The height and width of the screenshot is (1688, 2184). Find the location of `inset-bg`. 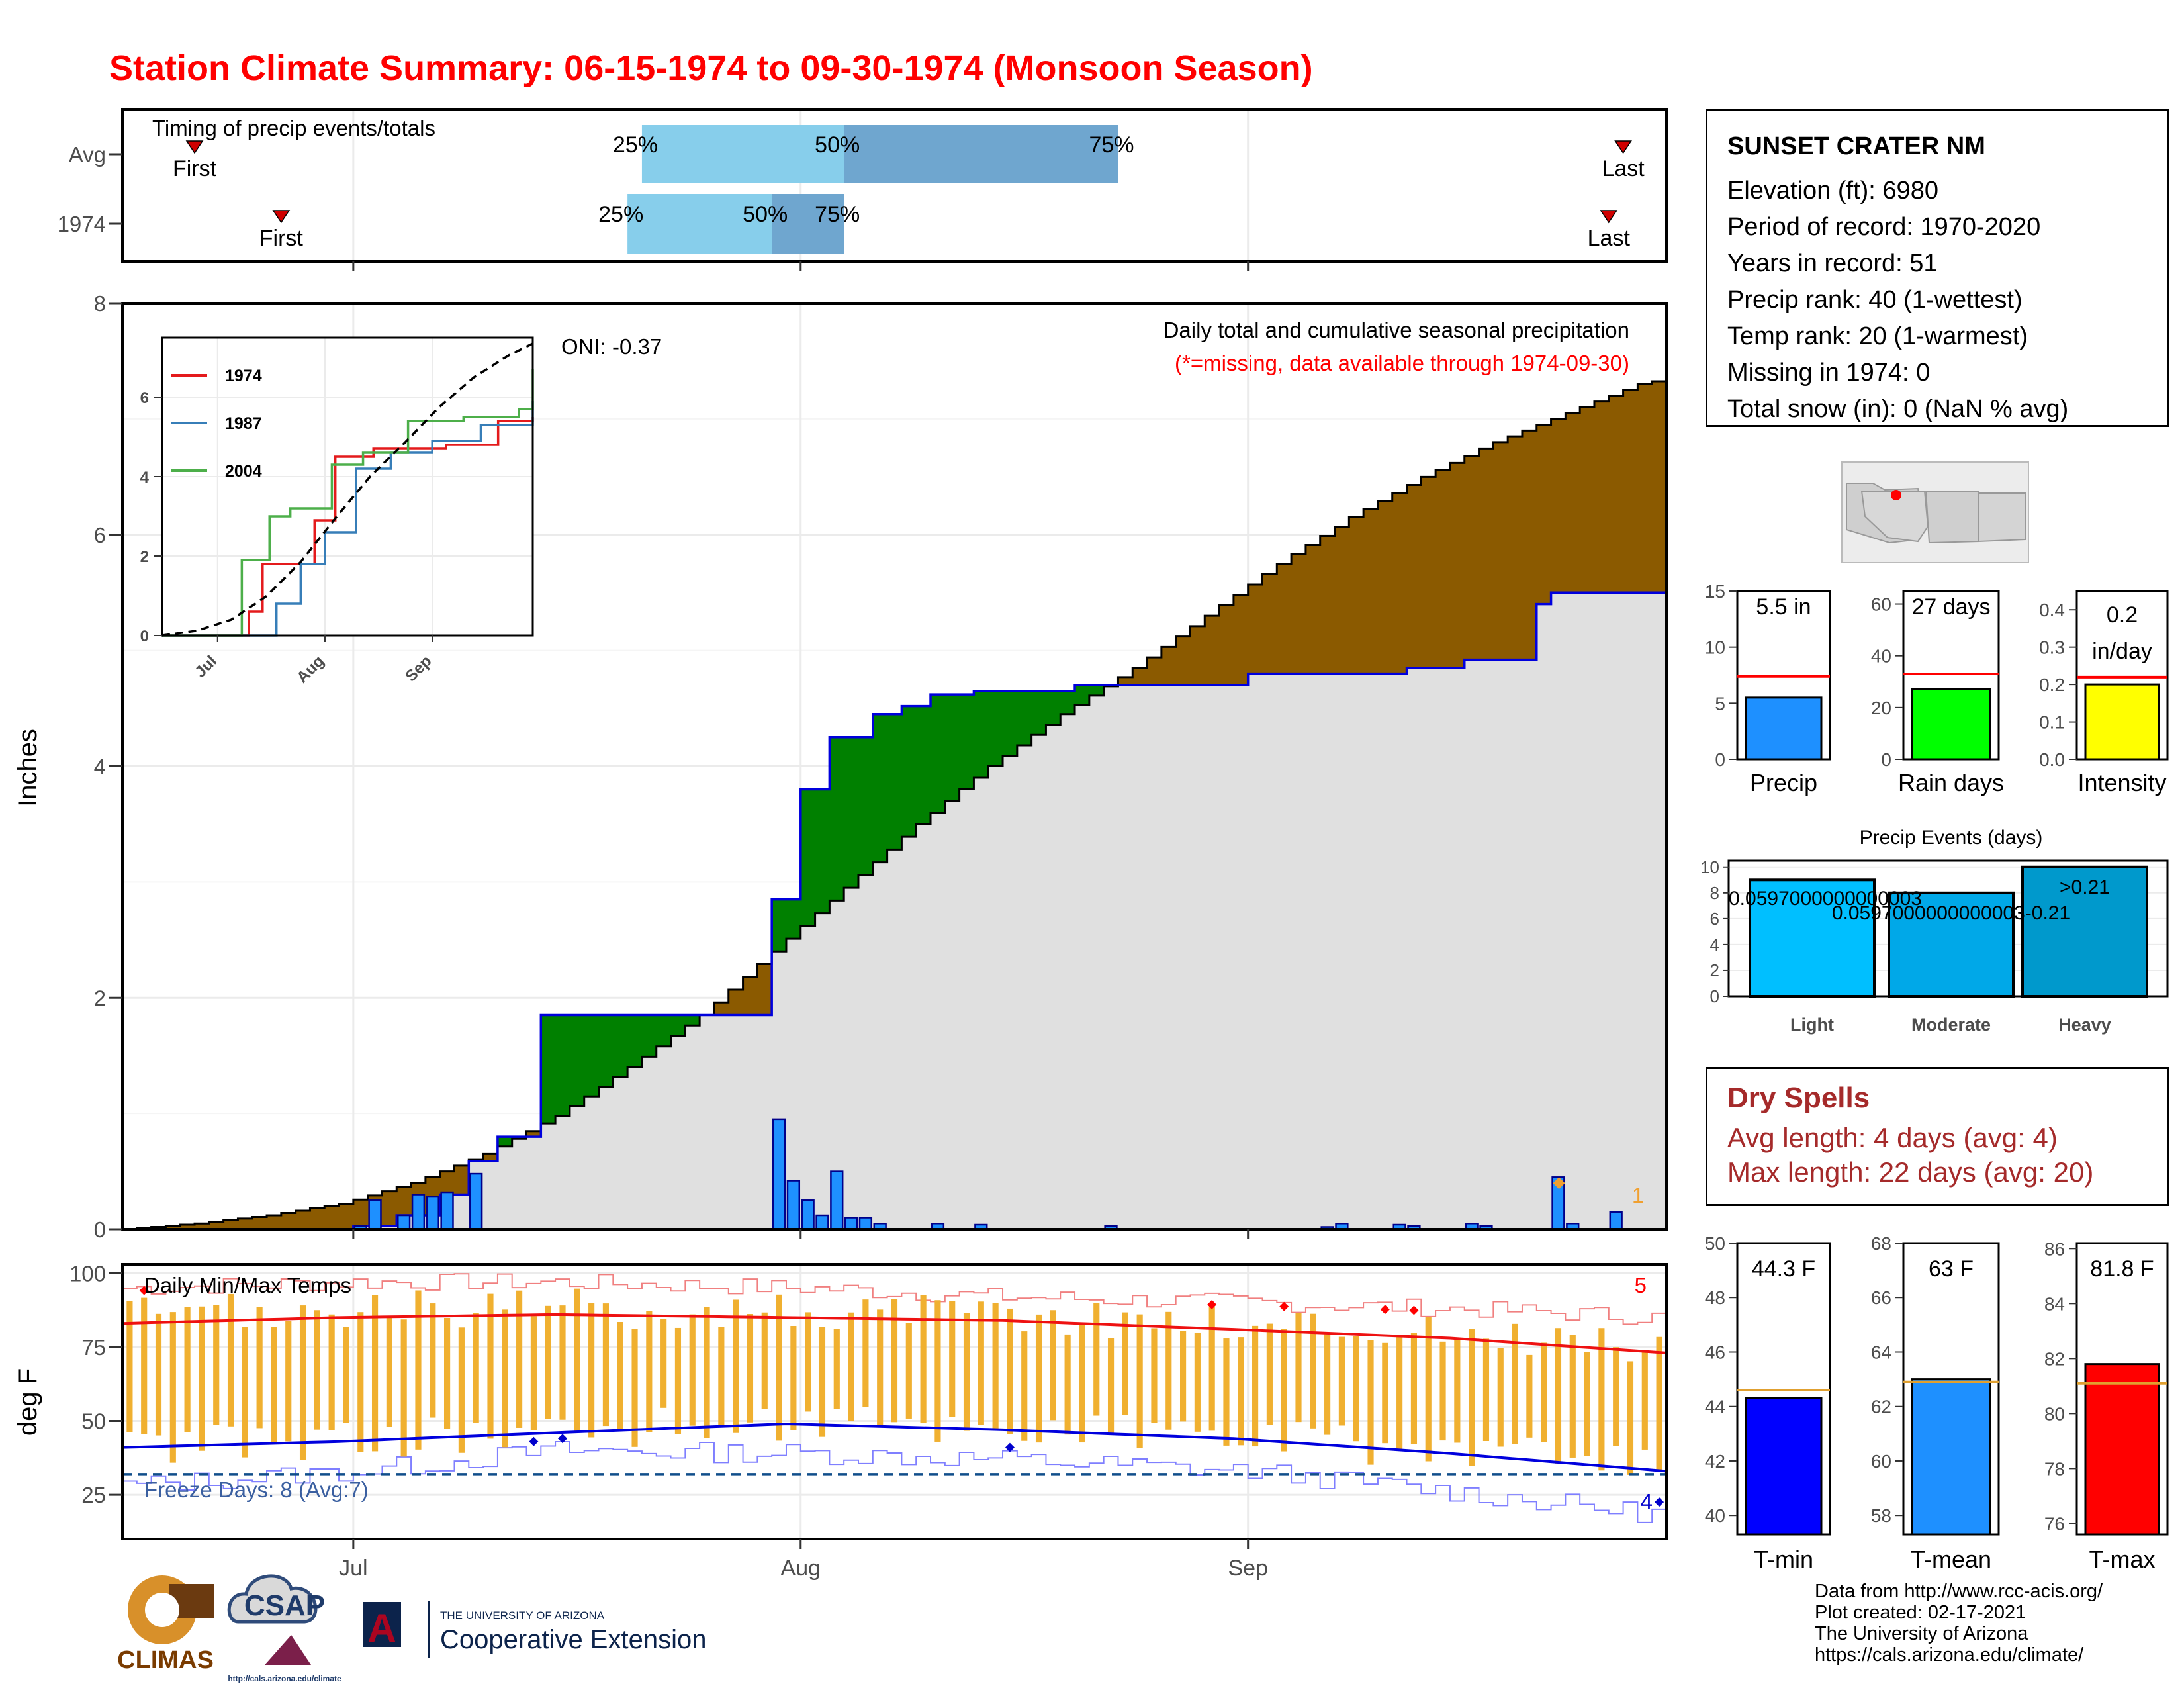

inset-bg is located at coordinates (348, 486).